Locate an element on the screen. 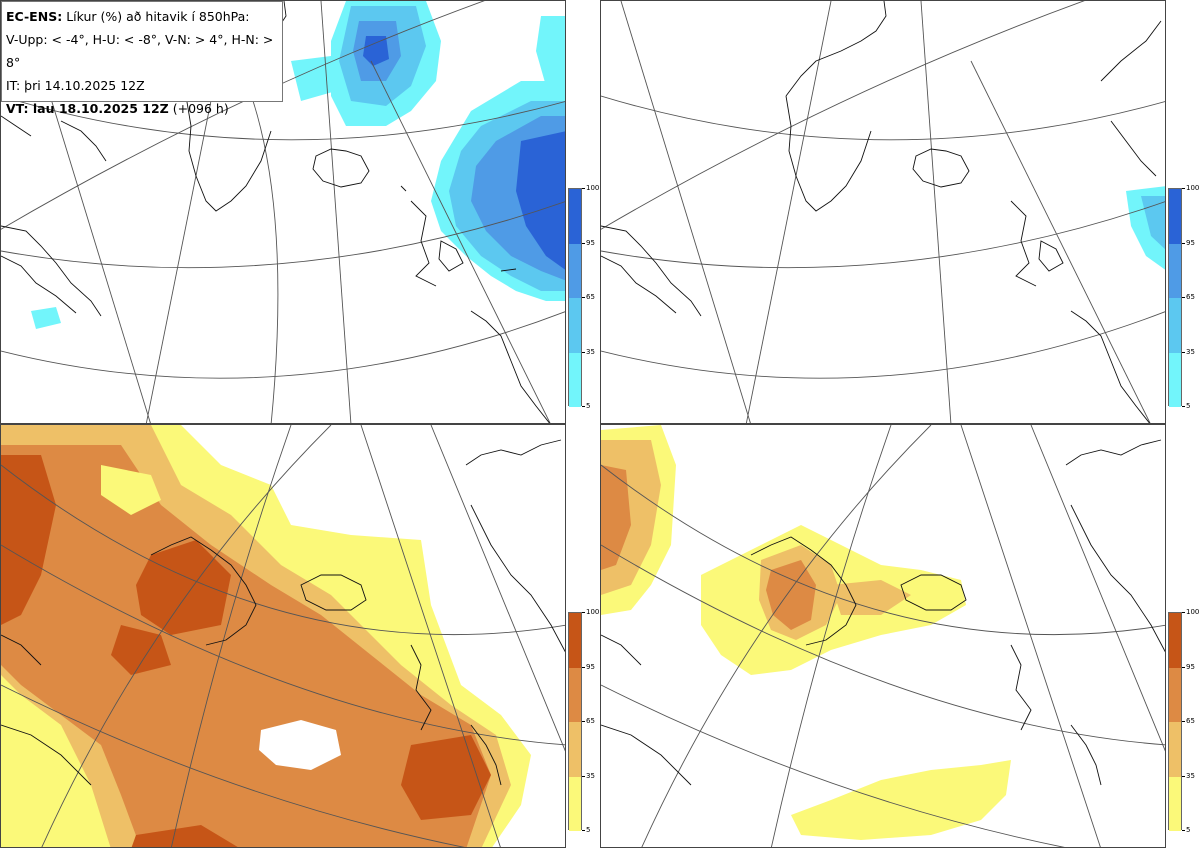  title-text: Líkur (%) að hitavik í 850hPa: is located at coordinates (158, 16).